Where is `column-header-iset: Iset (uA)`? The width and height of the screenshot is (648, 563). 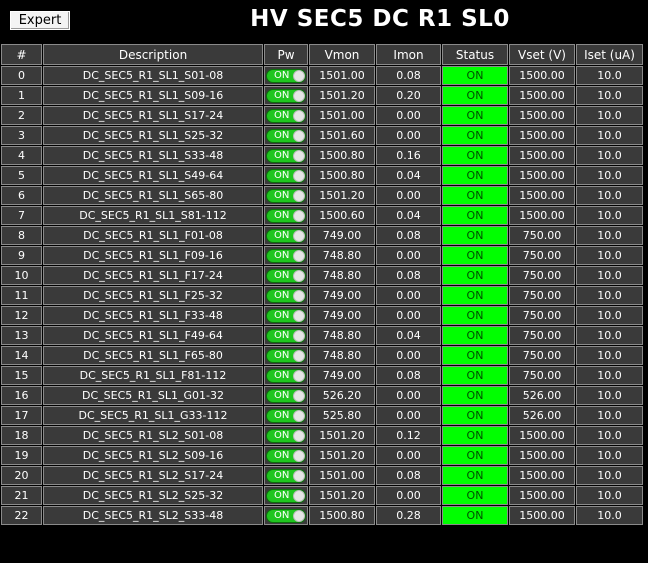
column-header-iset: Iset (uA) is located at coordinates (609, 54).